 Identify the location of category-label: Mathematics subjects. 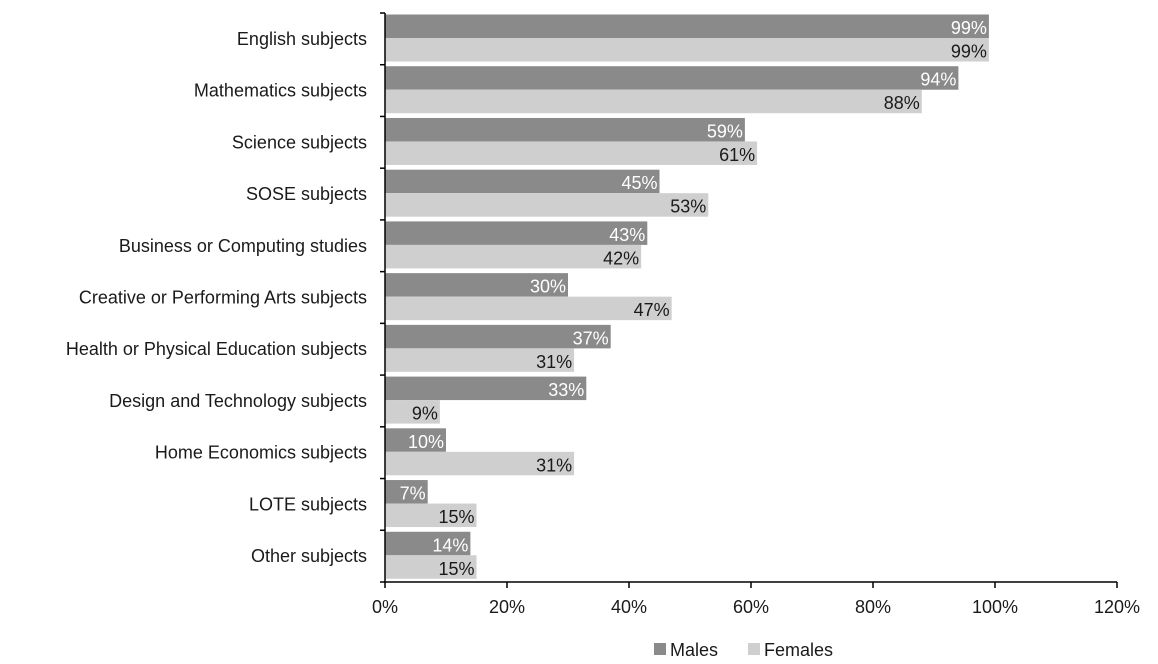
(280, 91).